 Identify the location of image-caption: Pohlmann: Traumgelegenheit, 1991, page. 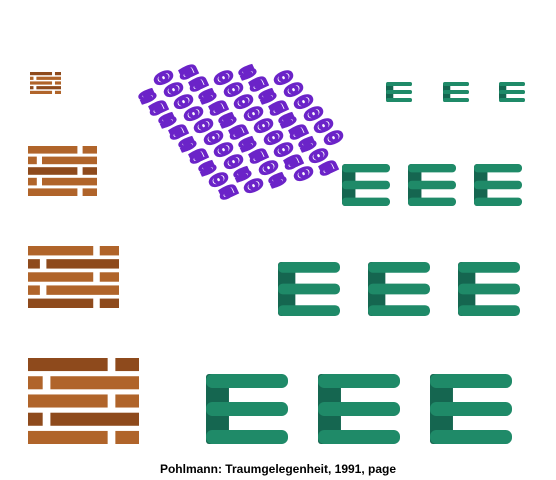
(278, 469).